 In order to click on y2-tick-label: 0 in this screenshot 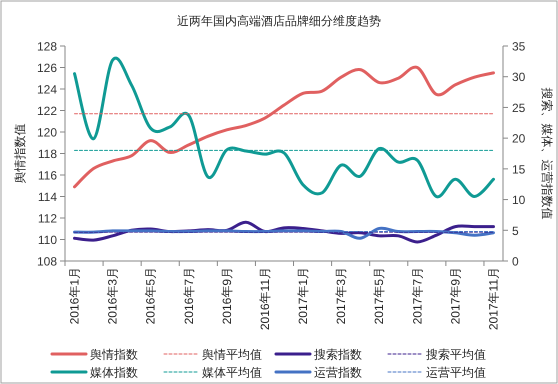, I will do `click(515, 261)`.